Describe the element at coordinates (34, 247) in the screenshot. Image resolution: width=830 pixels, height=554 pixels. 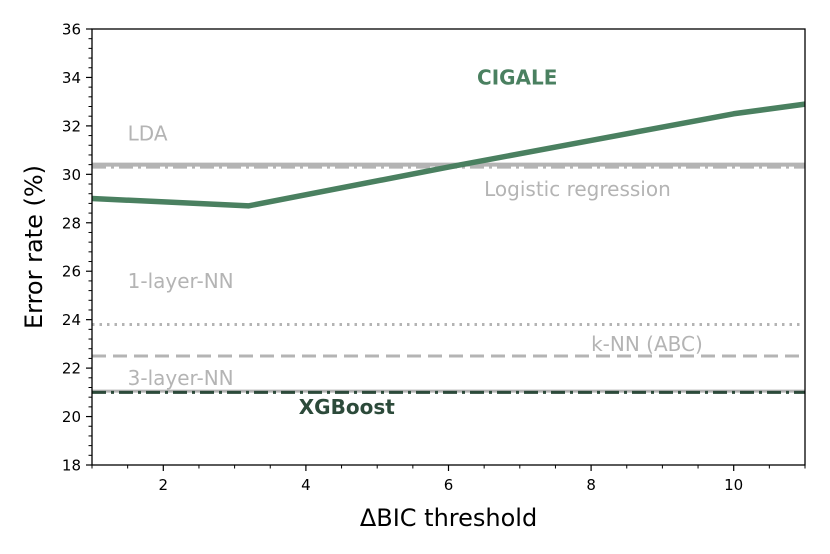
I see `y-axis-label: Error rate (%)` at that location.